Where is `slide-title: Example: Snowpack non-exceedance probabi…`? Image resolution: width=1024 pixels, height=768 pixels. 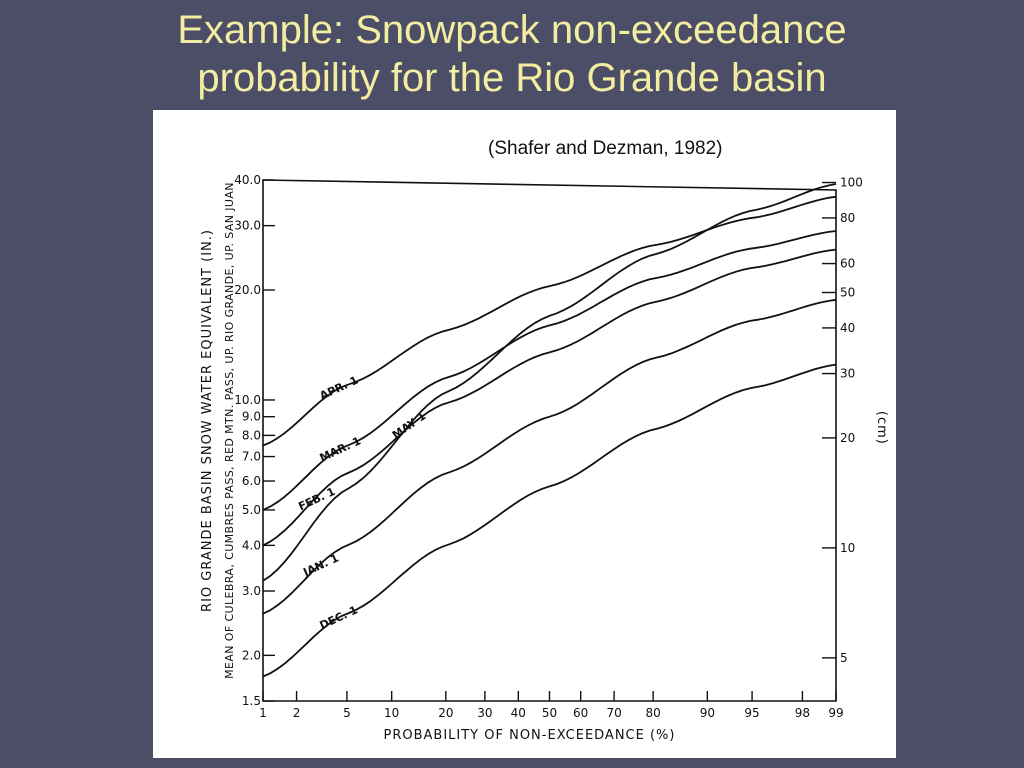
slide-title: Example: Snowpack non-exceedance probabi… is located at coordinates (512, 54).